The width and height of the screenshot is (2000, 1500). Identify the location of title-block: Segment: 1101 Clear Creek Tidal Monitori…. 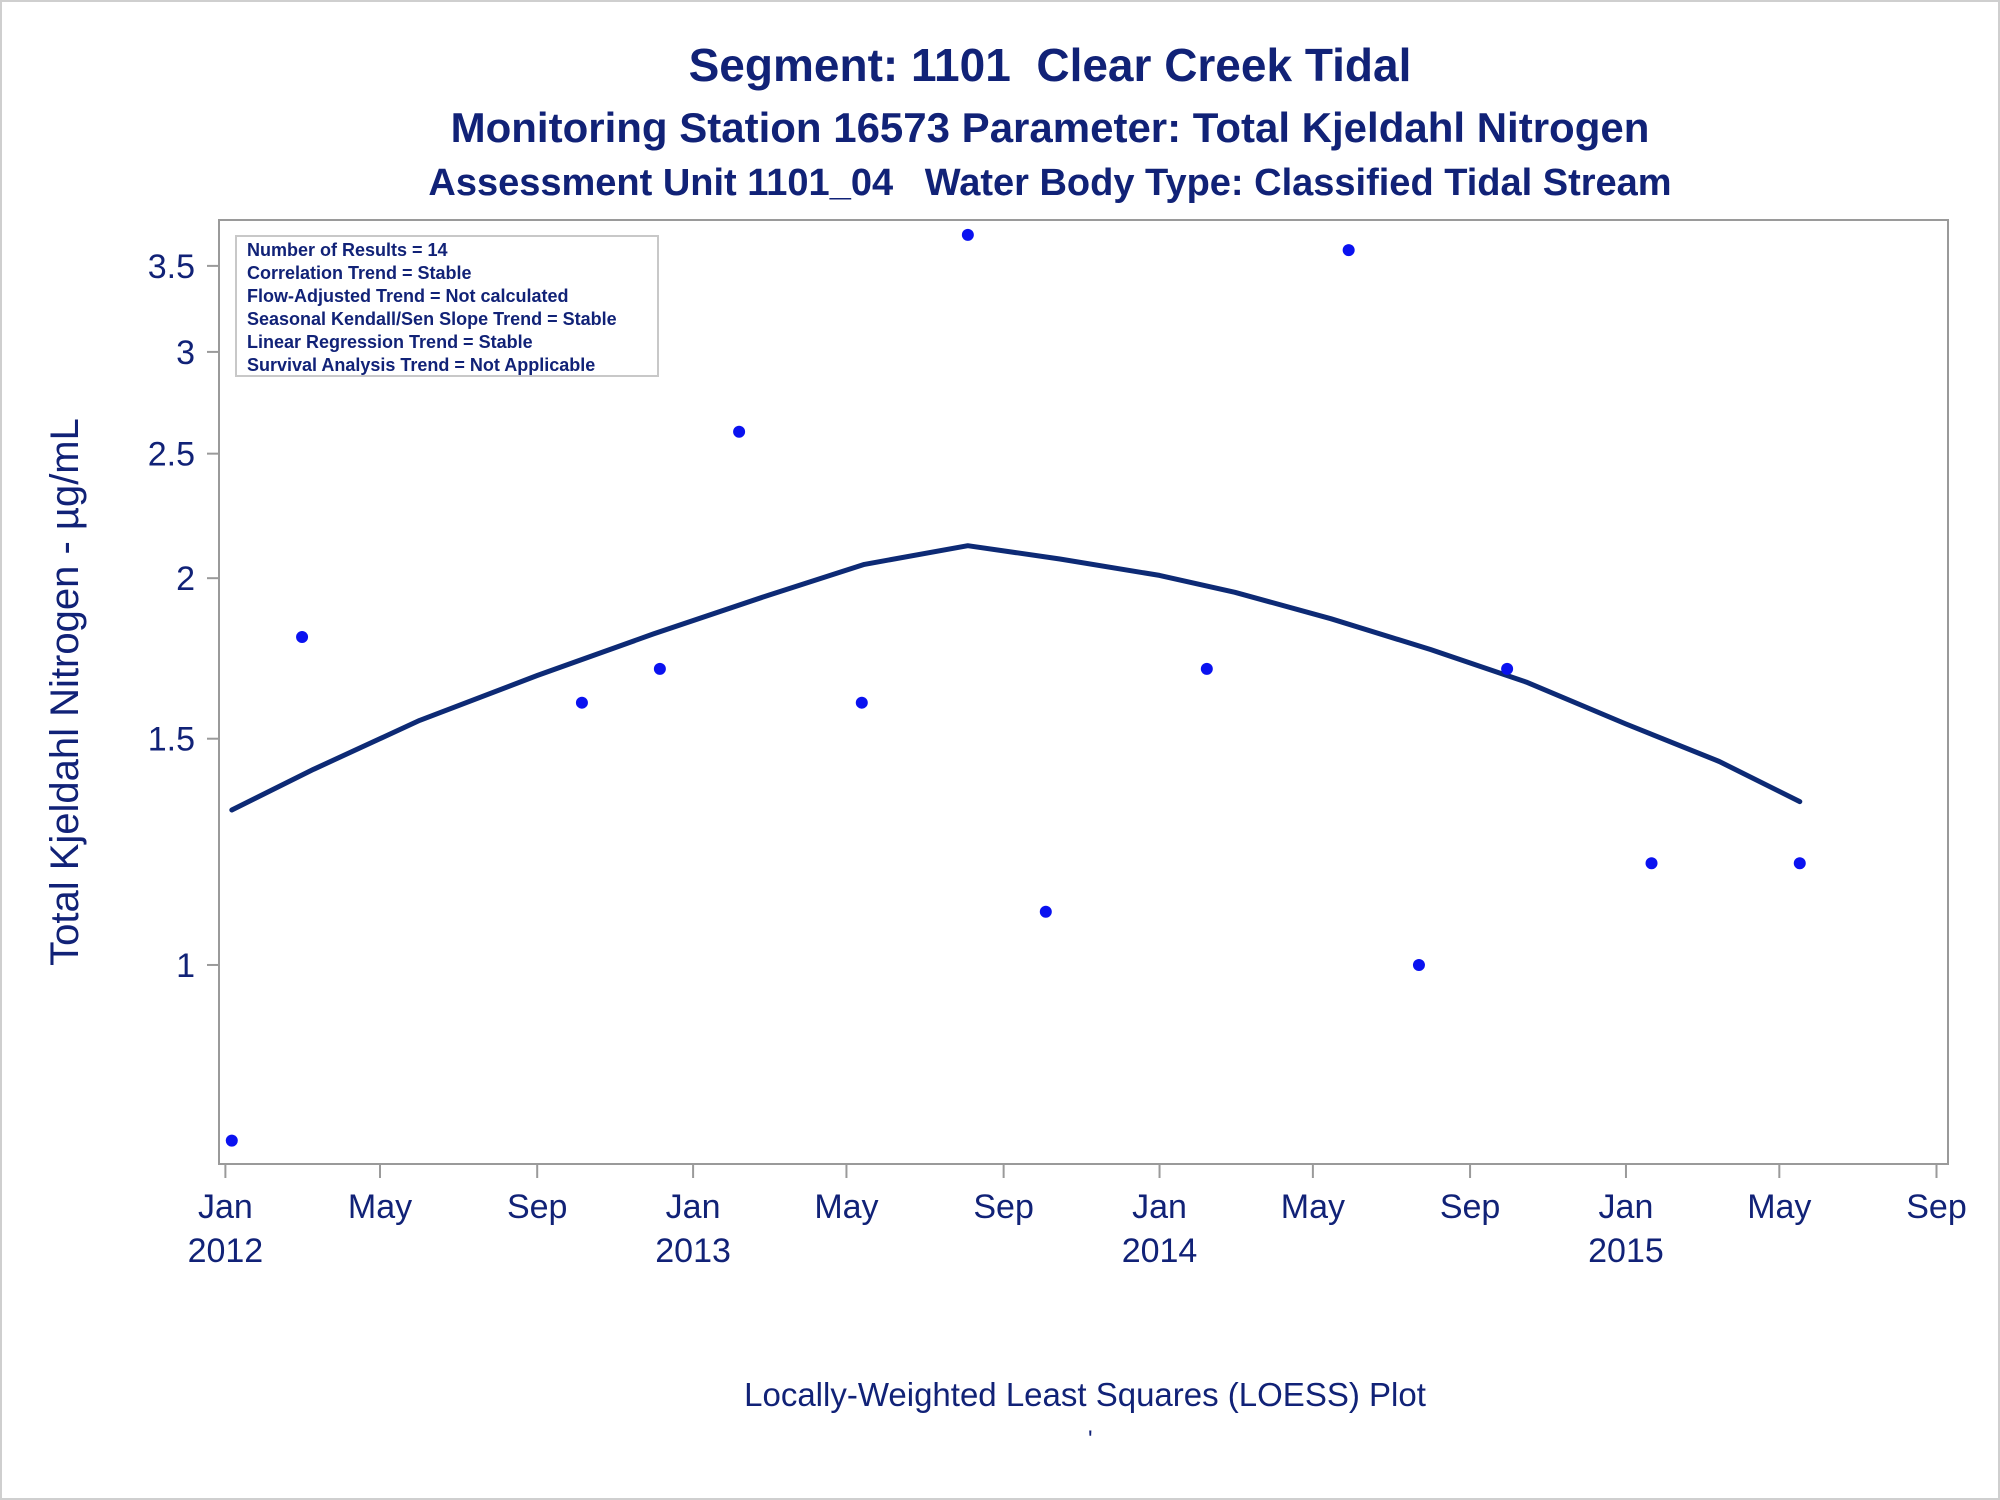
(1000, 120).